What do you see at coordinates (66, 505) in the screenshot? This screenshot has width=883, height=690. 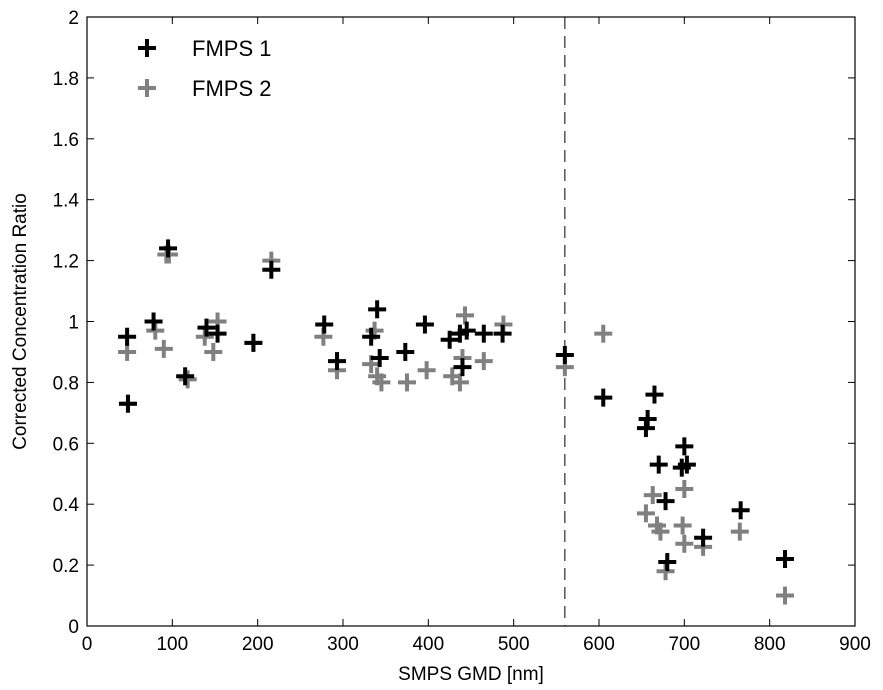 I see `y-tick-label: 0.4` at bounding box center [66, 505].